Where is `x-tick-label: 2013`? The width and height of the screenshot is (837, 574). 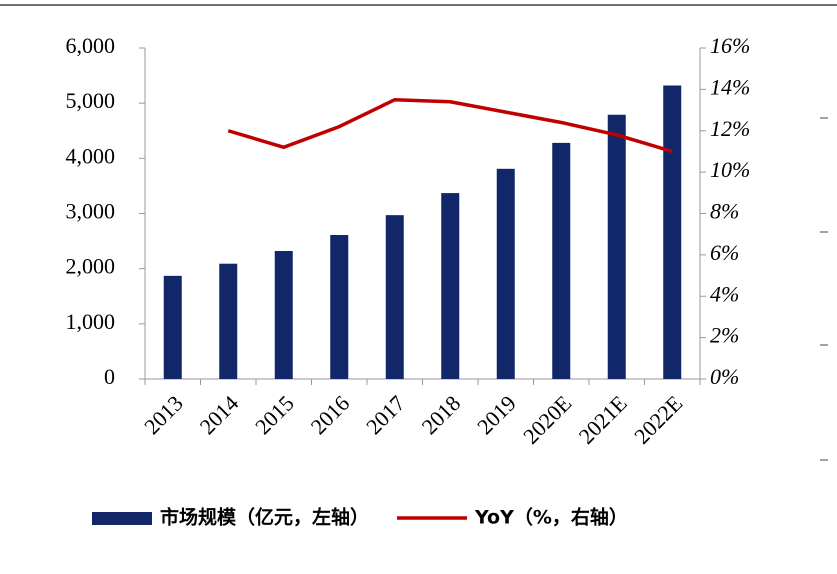 x-tick-label: 2013 is located at coordinates (163, 414).